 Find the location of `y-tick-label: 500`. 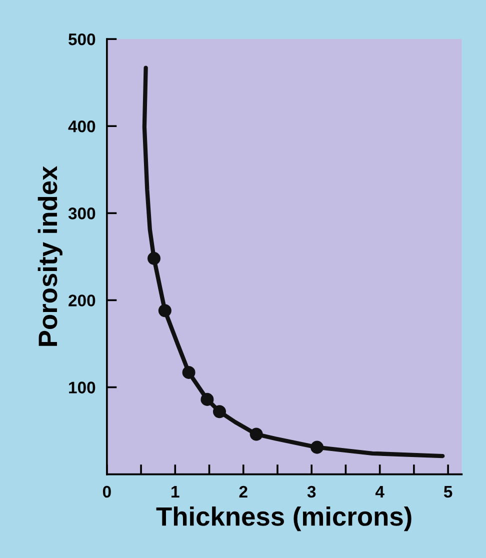

y-tick-label: 500 is located at coordinates (82, 39).